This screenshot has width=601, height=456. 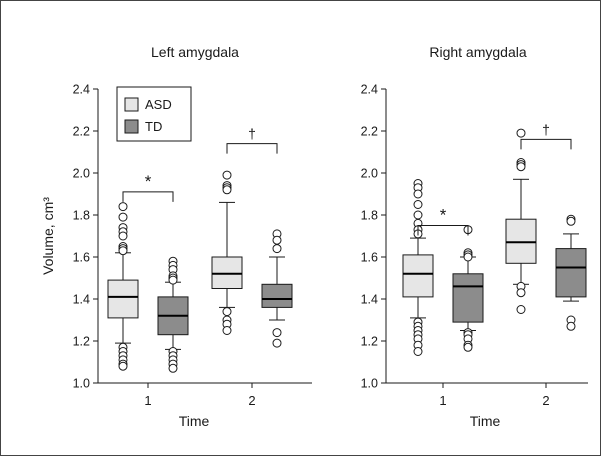 I want to click on legend-swatch-asd, so click(x=131, y=104).